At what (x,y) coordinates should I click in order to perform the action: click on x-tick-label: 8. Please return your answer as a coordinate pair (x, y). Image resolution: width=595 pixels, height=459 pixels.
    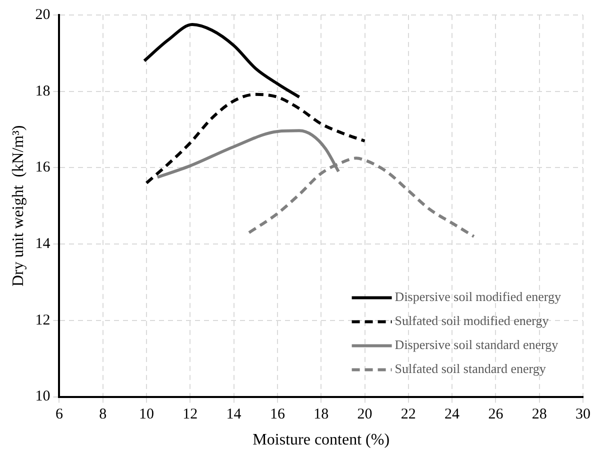
    Looking at the image, I should click on (103, 414).